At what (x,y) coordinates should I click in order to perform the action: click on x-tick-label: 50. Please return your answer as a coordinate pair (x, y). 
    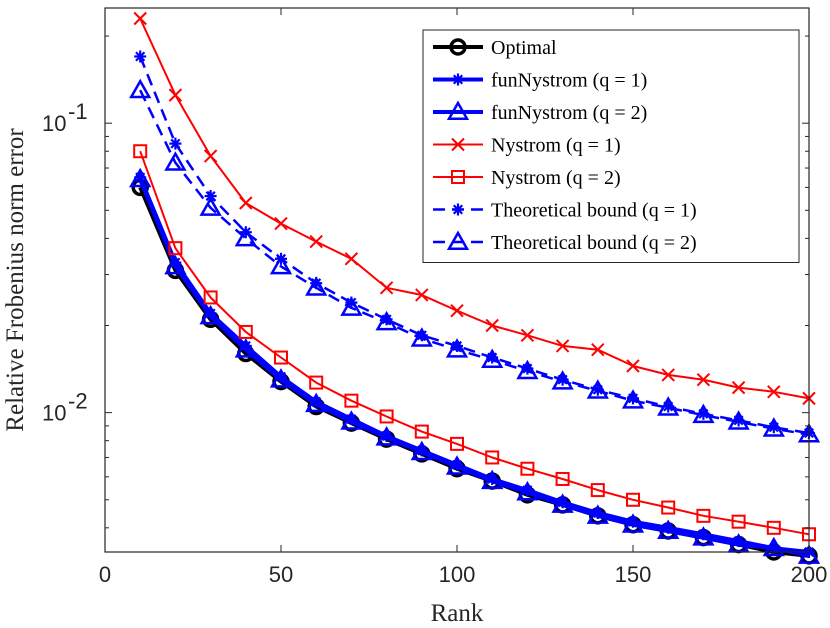
    Looking at the image, I should click on (281, 574).